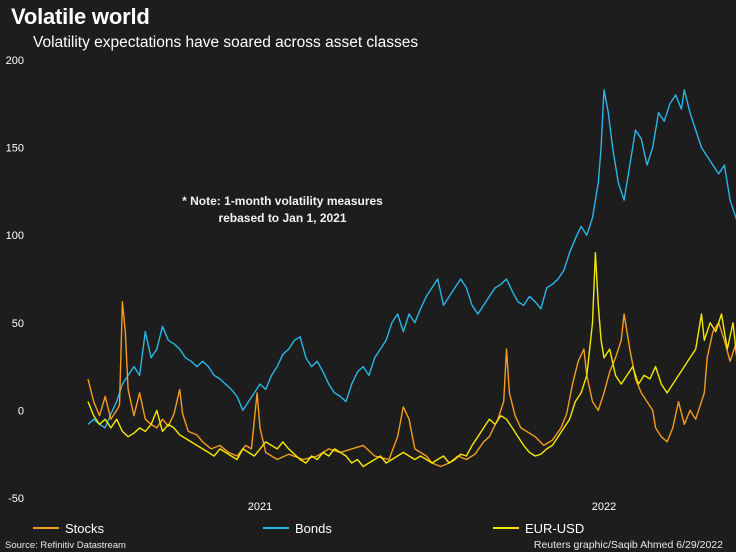 The height and width of the screenshot is (552, 736). Describe the element at coordinates (15, 236) in the screenshot. I see `y-tick-label: 100` at that location.